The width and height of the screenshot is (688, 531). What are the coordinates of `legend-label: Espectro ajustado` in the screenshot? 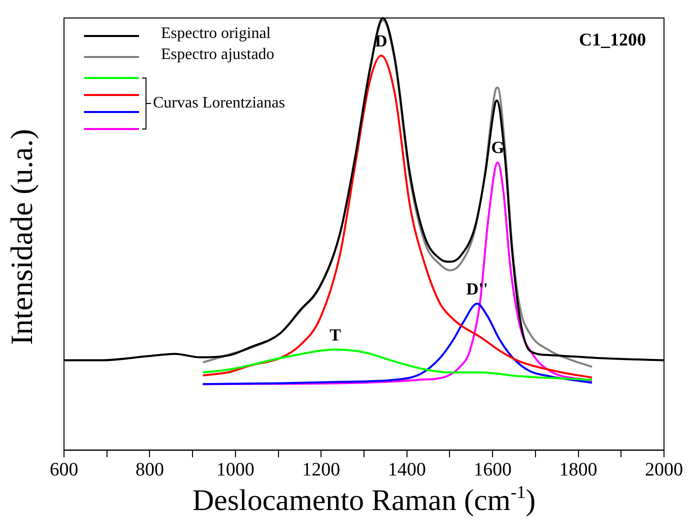 It's located at (217, 55).